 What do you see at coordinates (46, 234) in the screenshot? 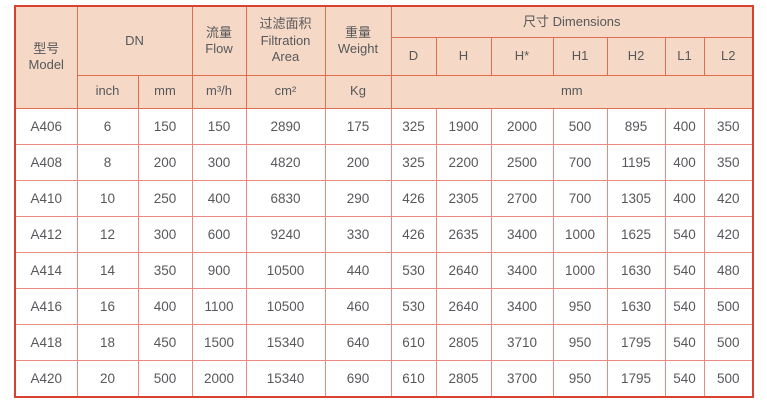
I see `model-cell: A412` at bounding box center [46, 234].